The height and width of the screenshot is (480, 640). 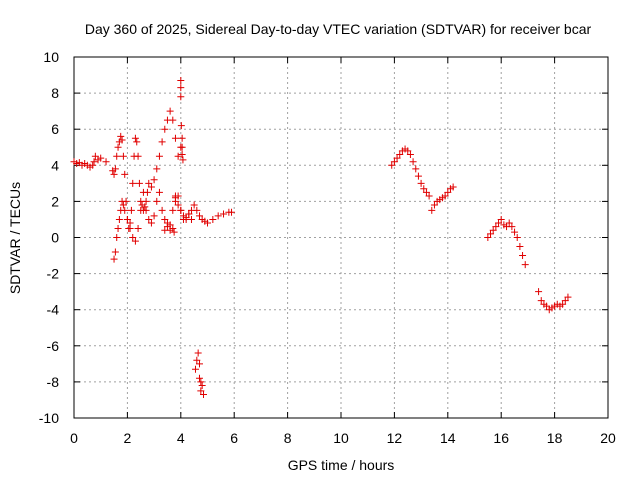 What do you see at coordinates (51, 57) in the screenshot?
I see `y-tick-label: 10` at bounding box center [51, 57].